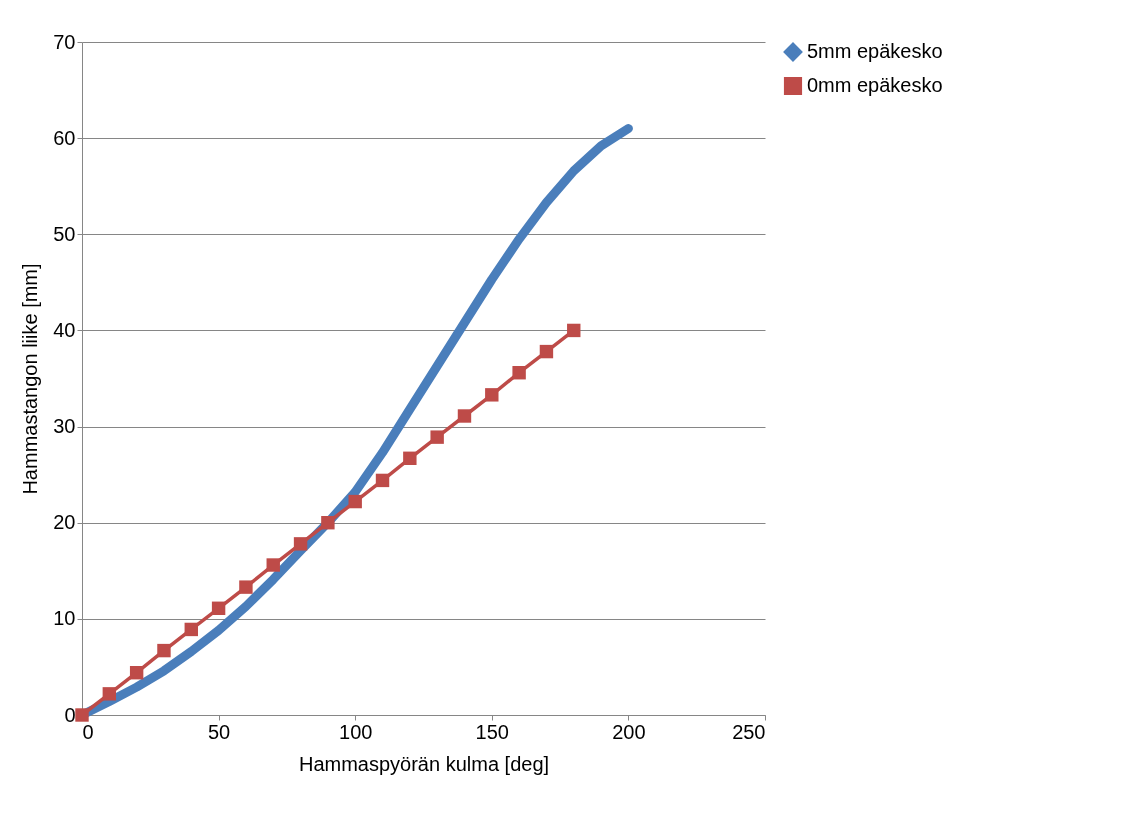 This screenshot has width=1142, height=823. Describe the element at coordinates (64, 522) in the screenshot. I see `y-tick-label: 20` at that location.